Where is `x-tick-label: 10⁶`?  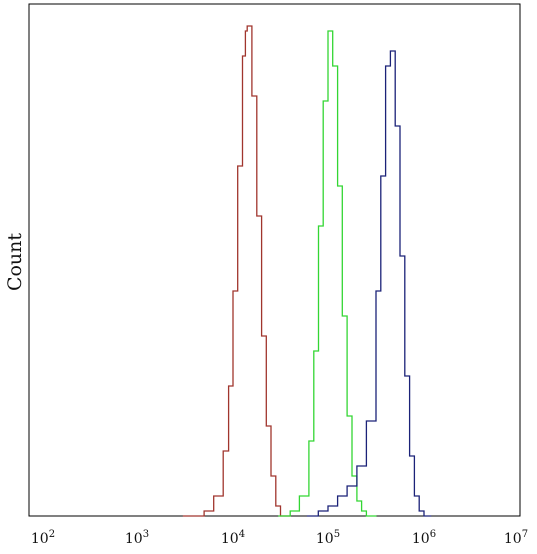 x-tick-label: 10⁶ is located at coordinates (424, 538).